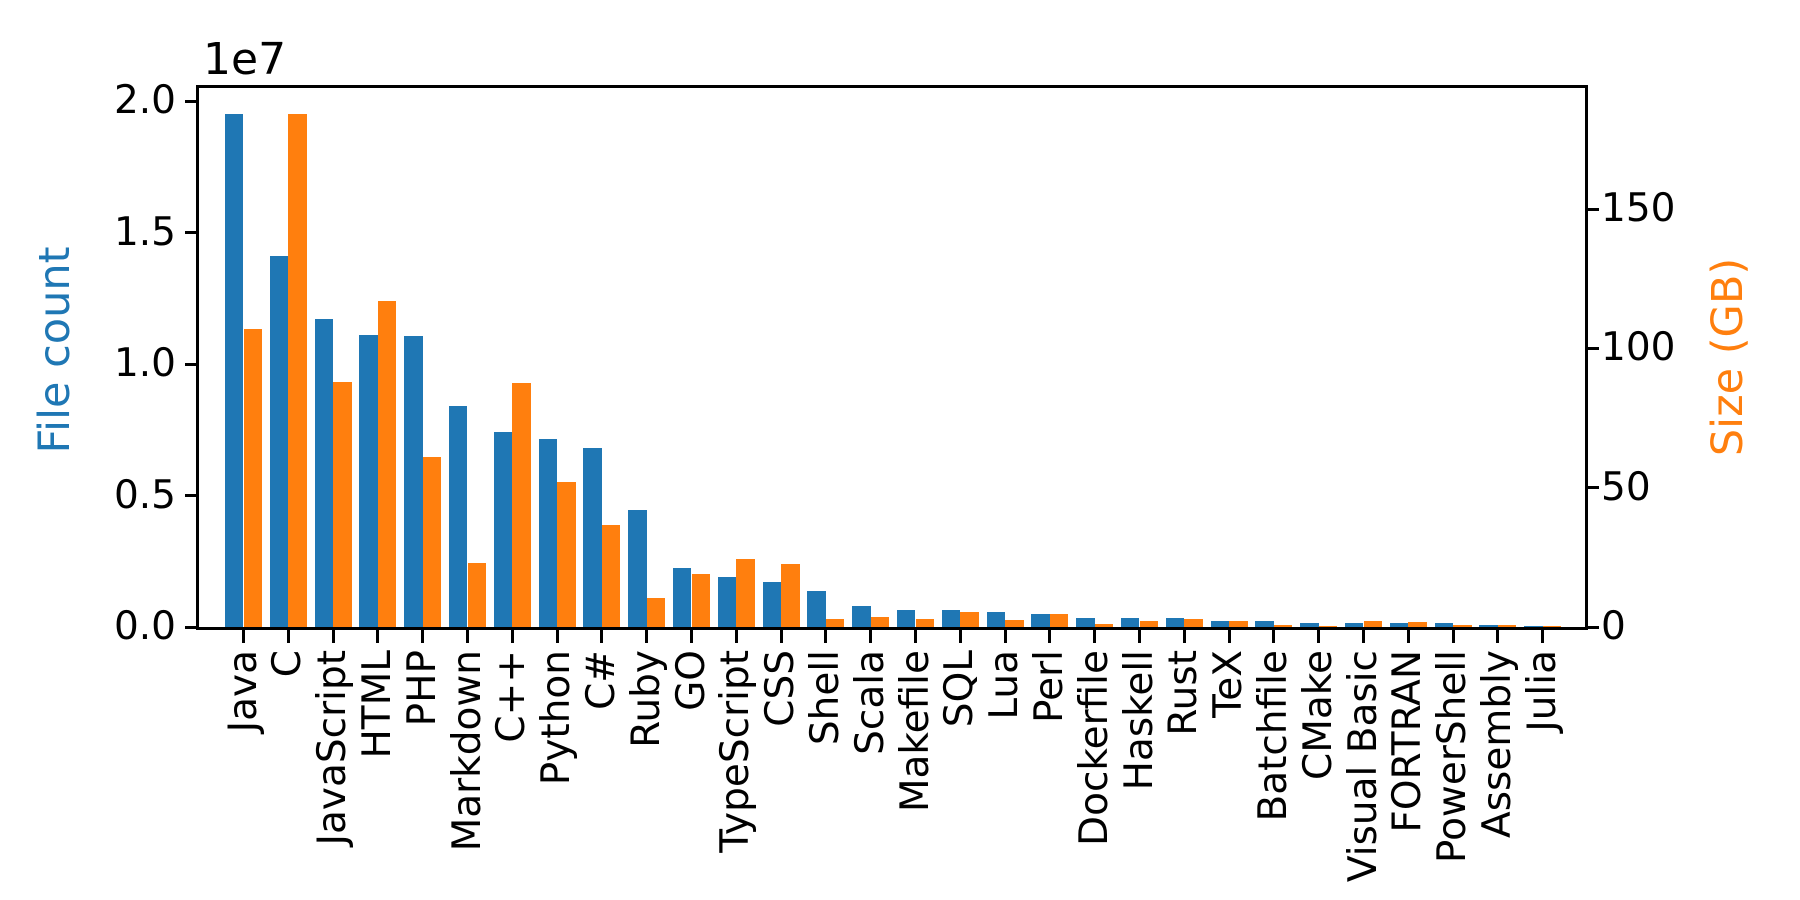 This screenshot has width=1800, height=900. I want to click on x-axis-tick-label-css: CSS, so click(781, 688).